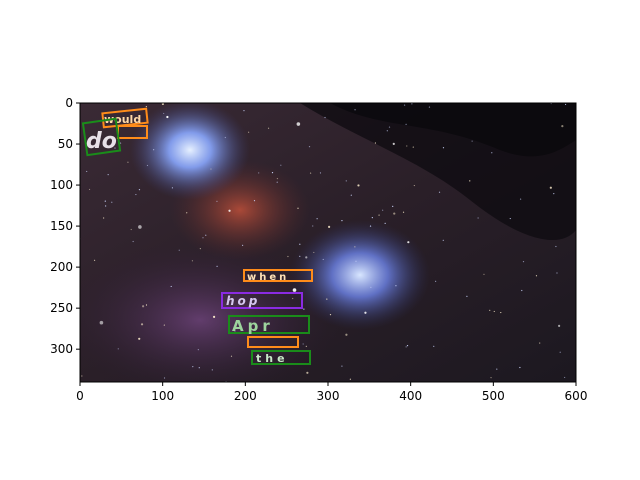 The image size is (640, 480). What do you see at coordinates (278, 276) in the screenshot?
I see `annotation-when: when` at bounding box center [278, 276].